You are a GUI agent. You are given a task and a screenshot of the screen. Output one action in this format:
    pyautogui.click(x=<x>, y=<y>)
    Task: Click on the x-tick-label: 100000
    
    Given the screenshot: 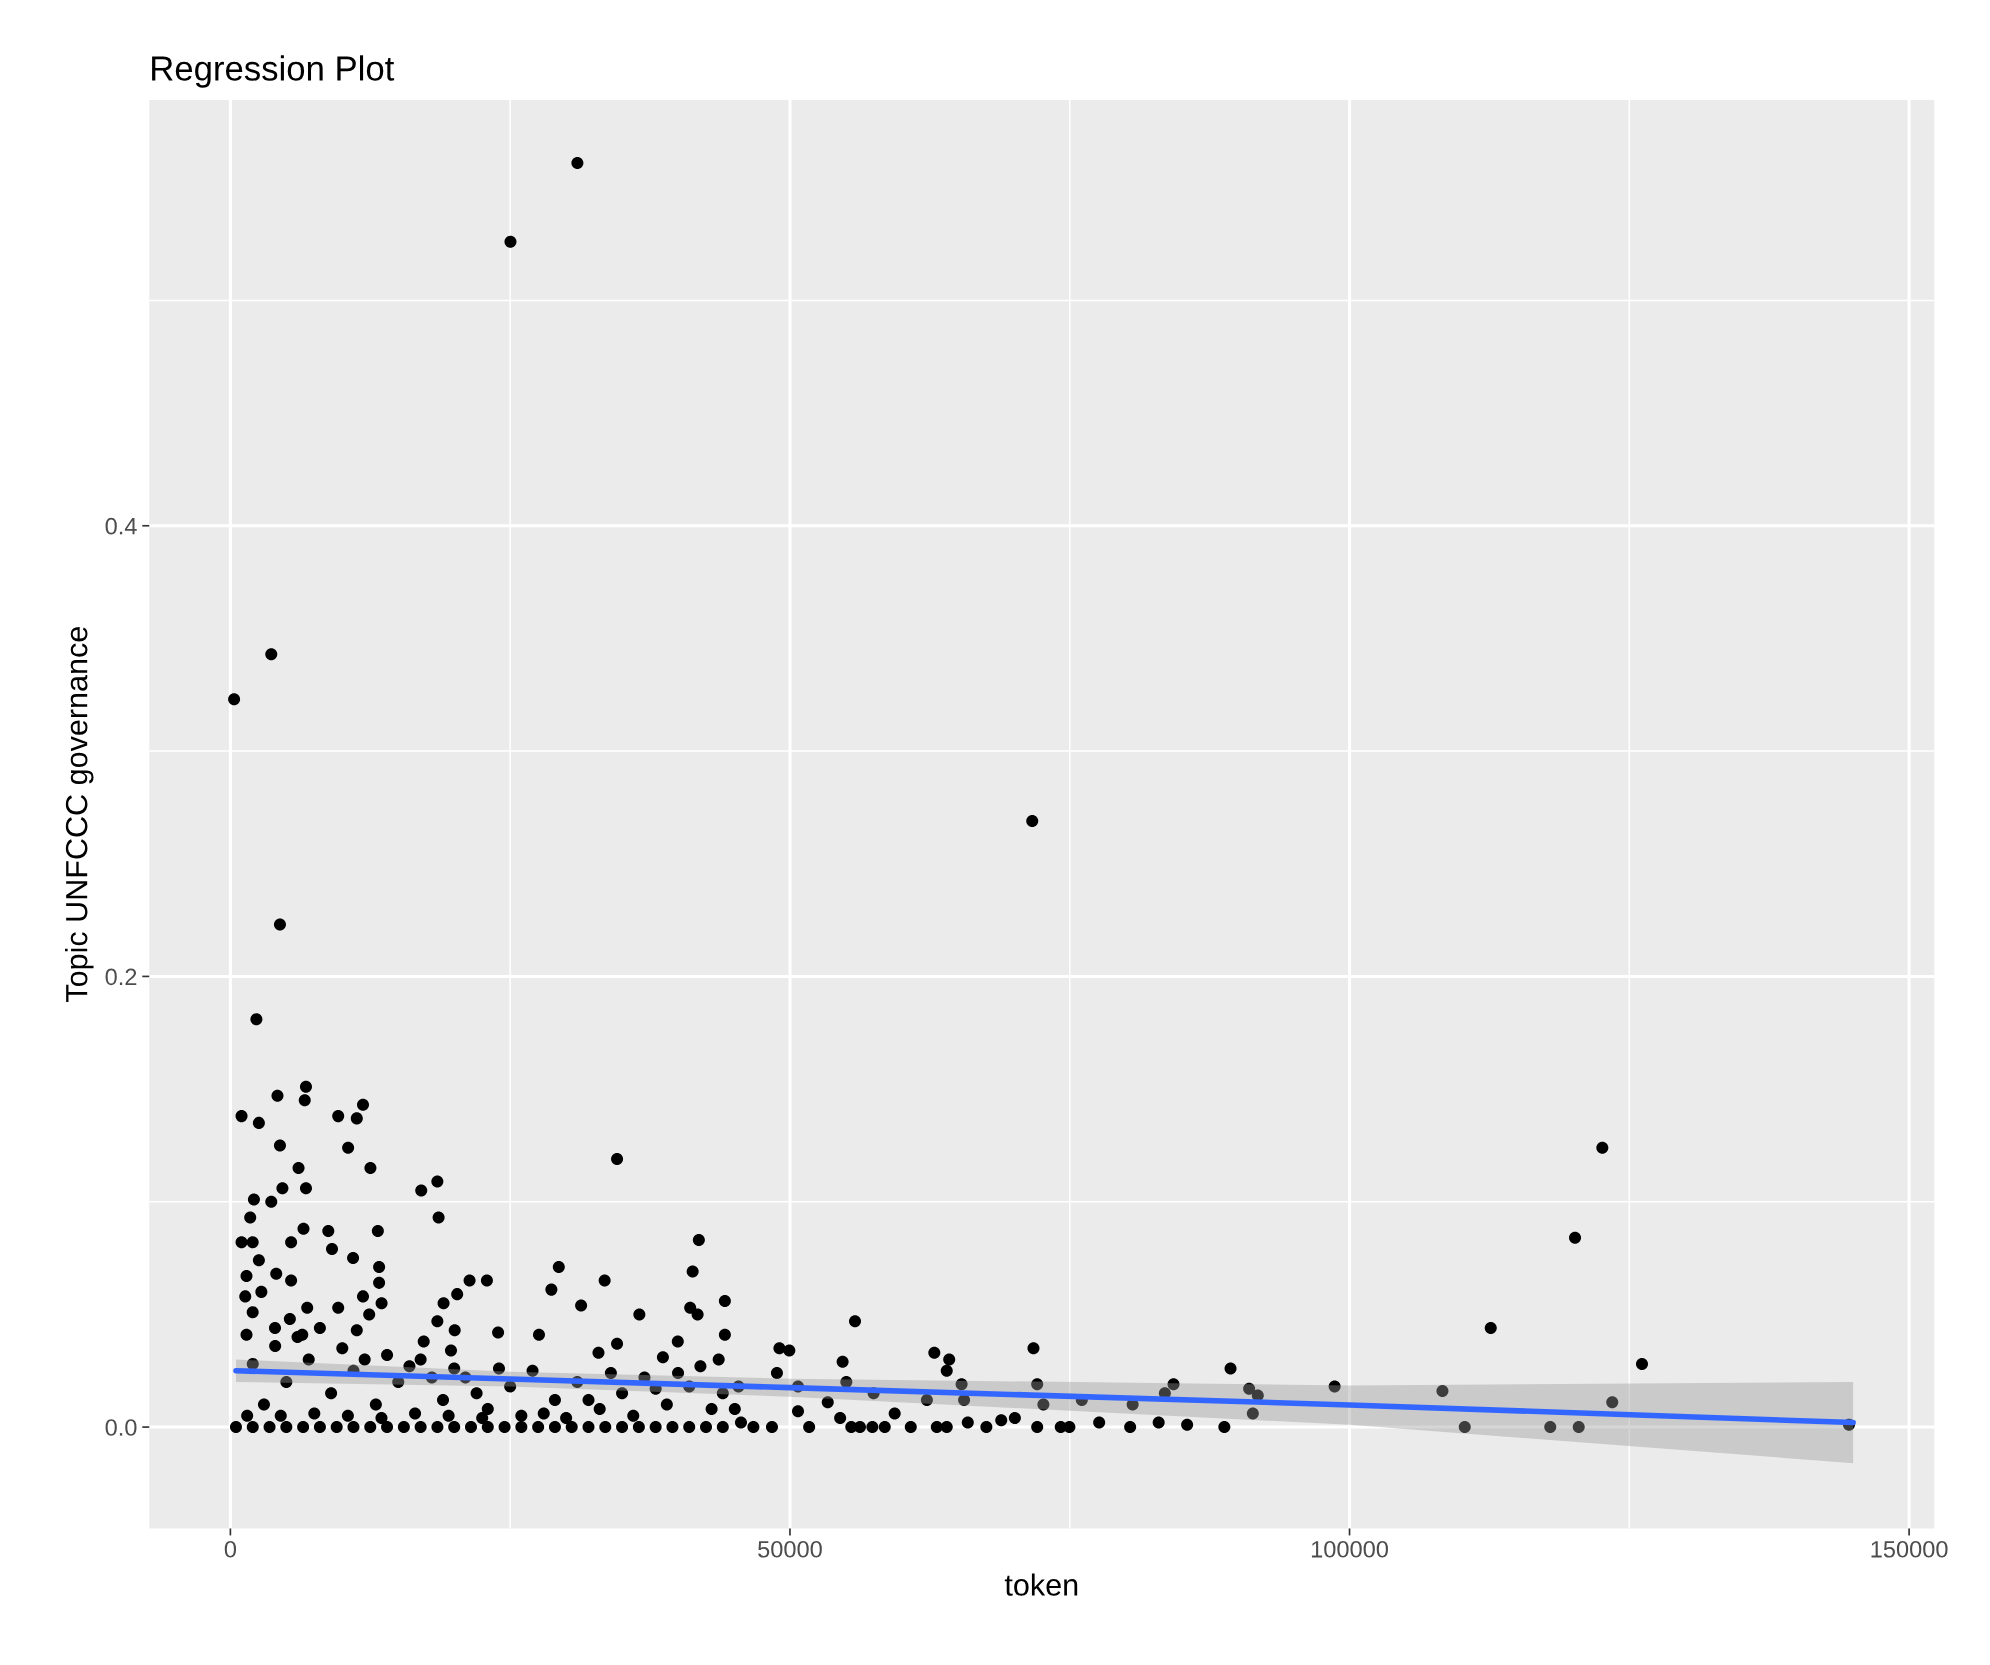 What is the action you would take?
    pyautogui.click(x=1349, y=1549)
    